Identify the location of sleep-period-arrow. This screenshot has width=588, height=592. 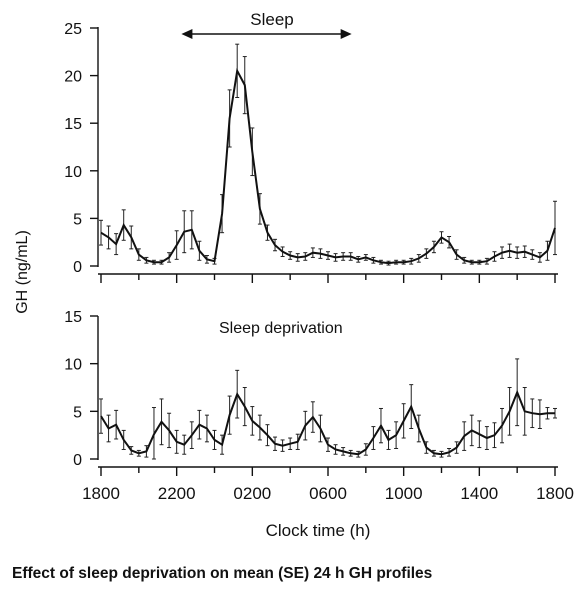
(266, 34).